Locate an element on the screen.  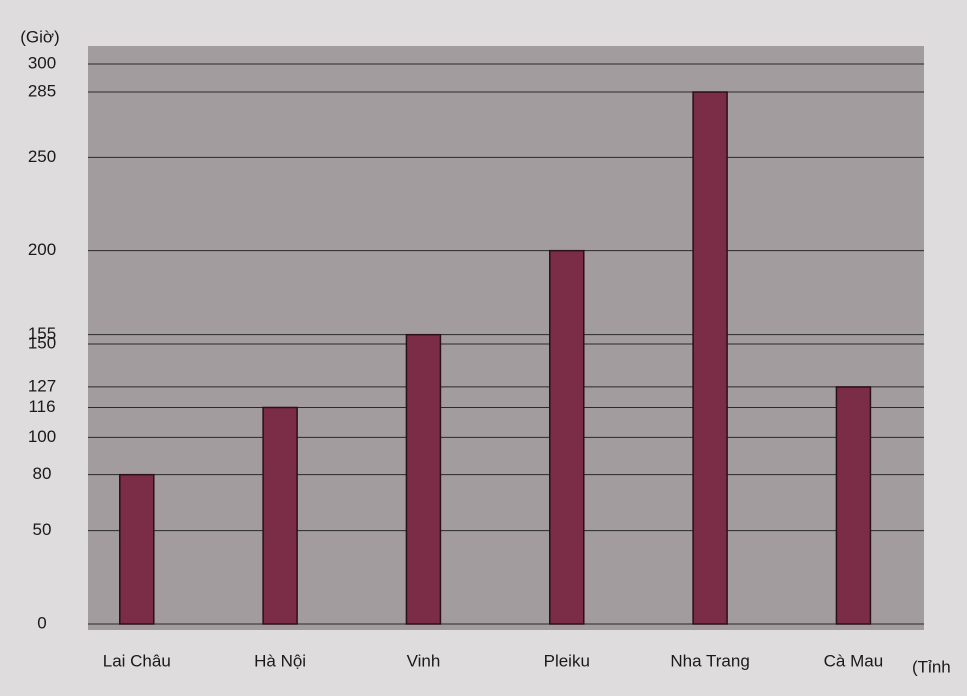
y-tick-label: 150 is located at coordinates (42, 342).